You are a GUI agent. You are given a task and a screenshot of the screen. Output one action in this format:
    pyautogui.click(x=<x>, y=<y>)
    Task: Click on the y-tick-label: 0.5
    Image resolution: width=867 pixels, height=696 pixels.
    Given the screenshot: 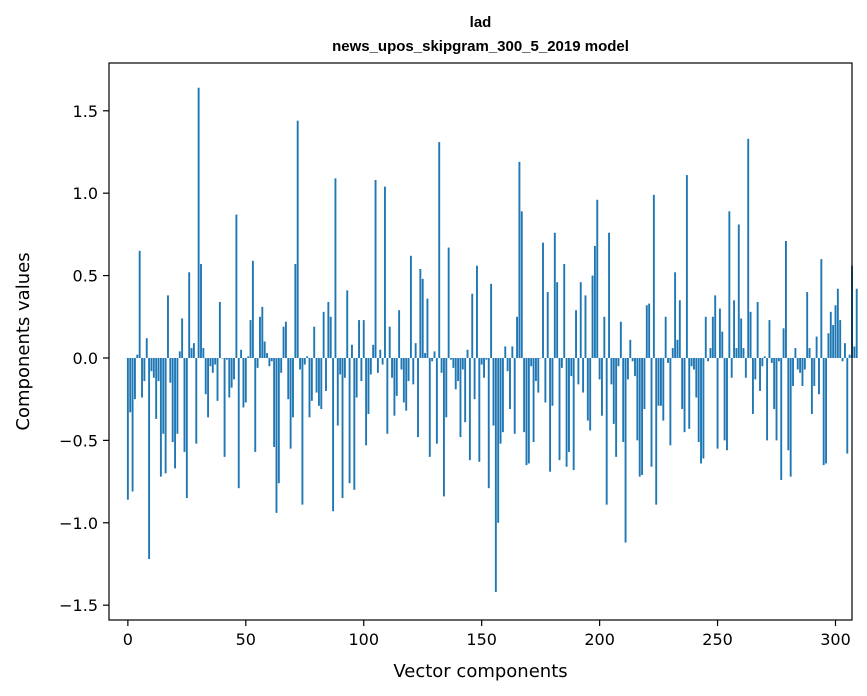 What is the action you would take?
    pyautogui.click(x=85, y=276)
    